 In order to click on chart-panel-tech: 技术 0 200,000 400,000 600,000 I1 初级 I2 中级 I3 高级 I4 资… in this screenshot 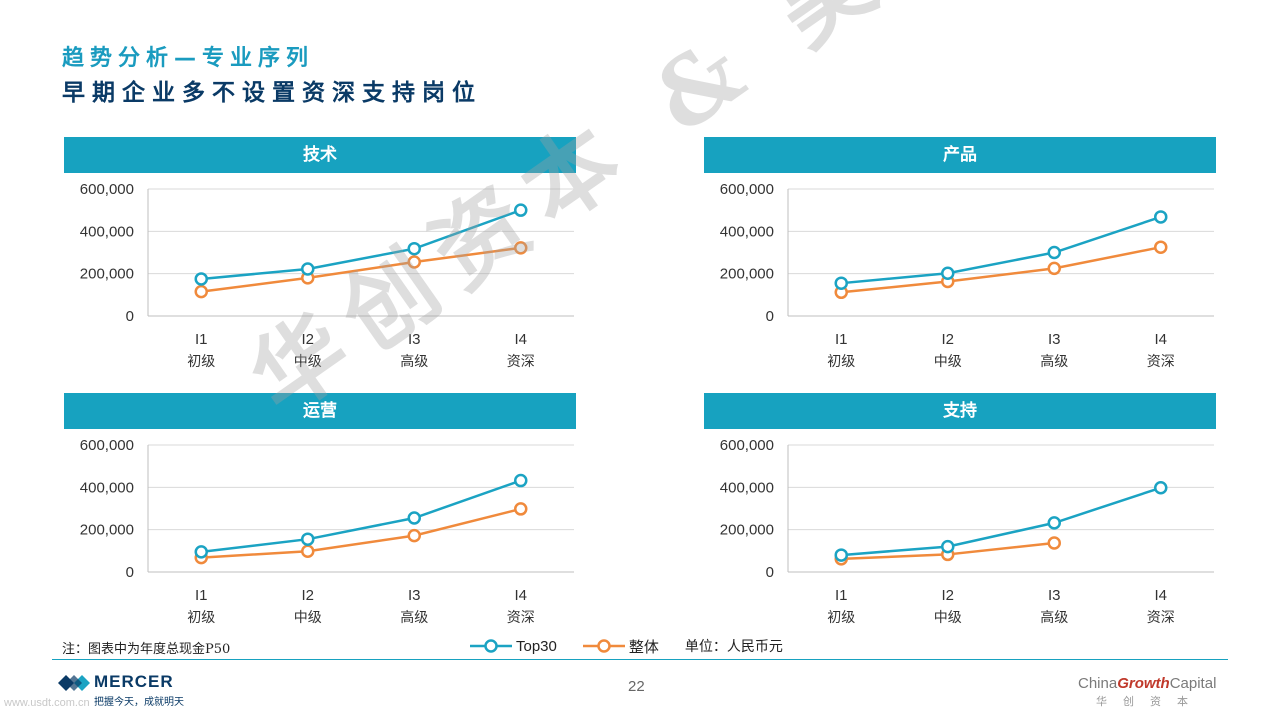, I will do `click(320, 259)`.